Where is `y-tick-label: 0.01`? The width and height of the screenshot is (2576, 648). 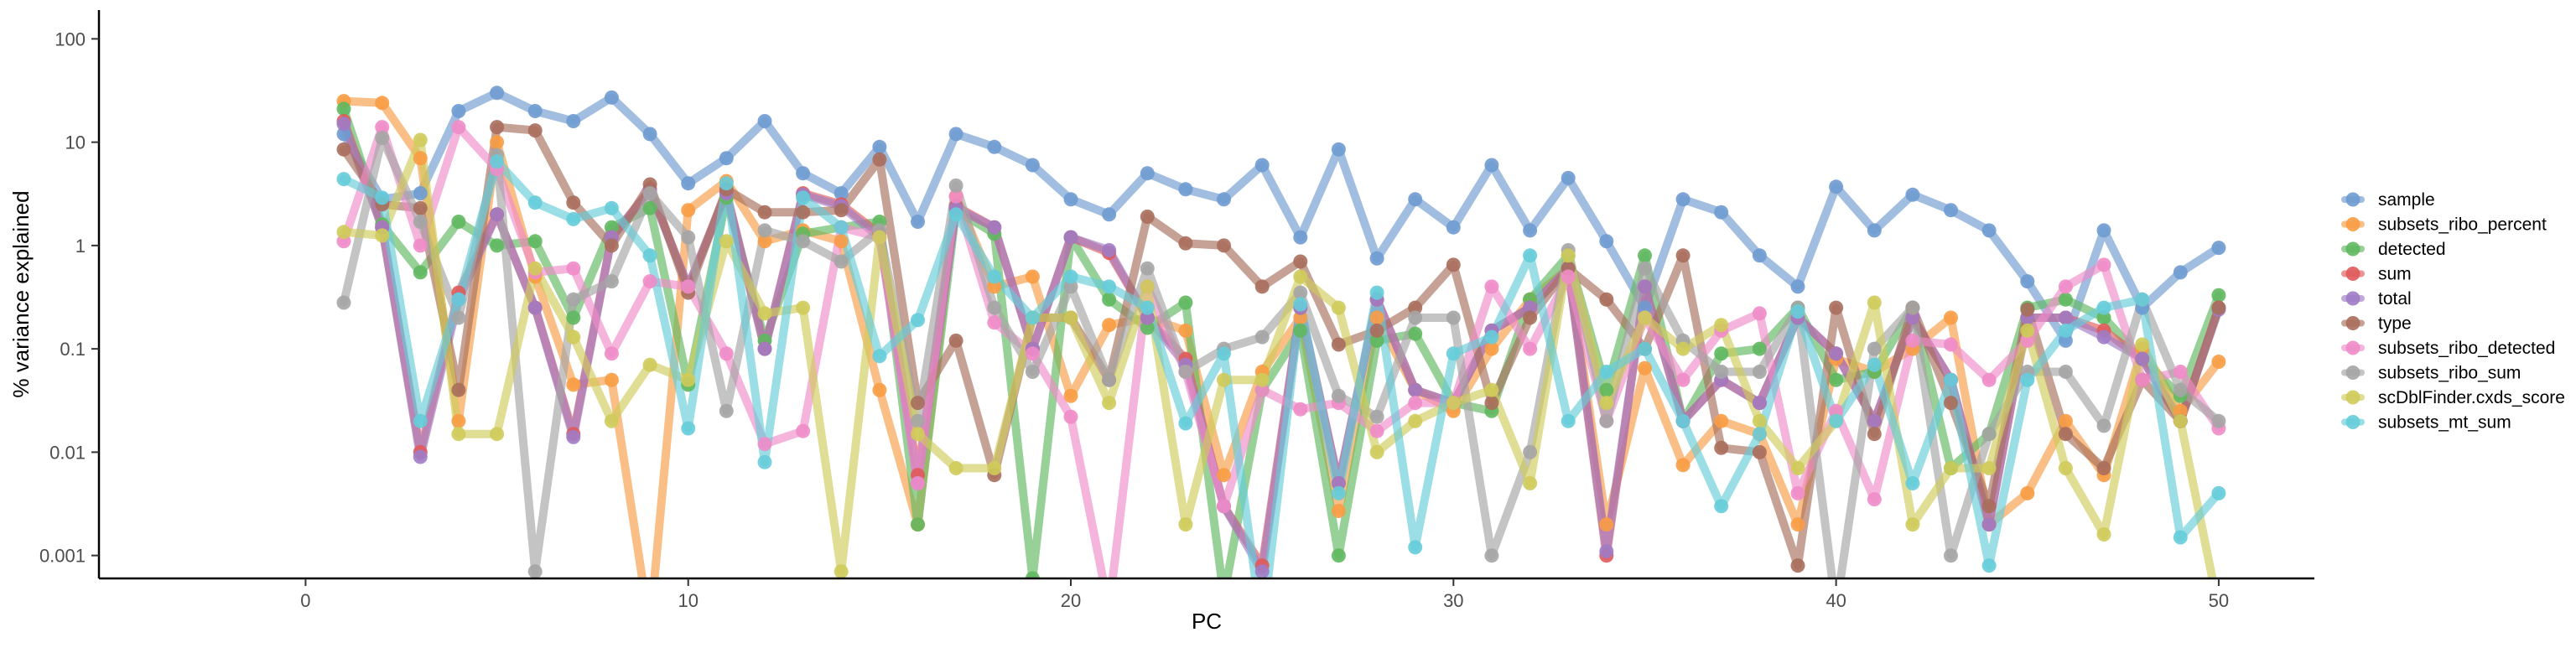
y-tick-label: 0.01 is located at coordinates (67, 452).